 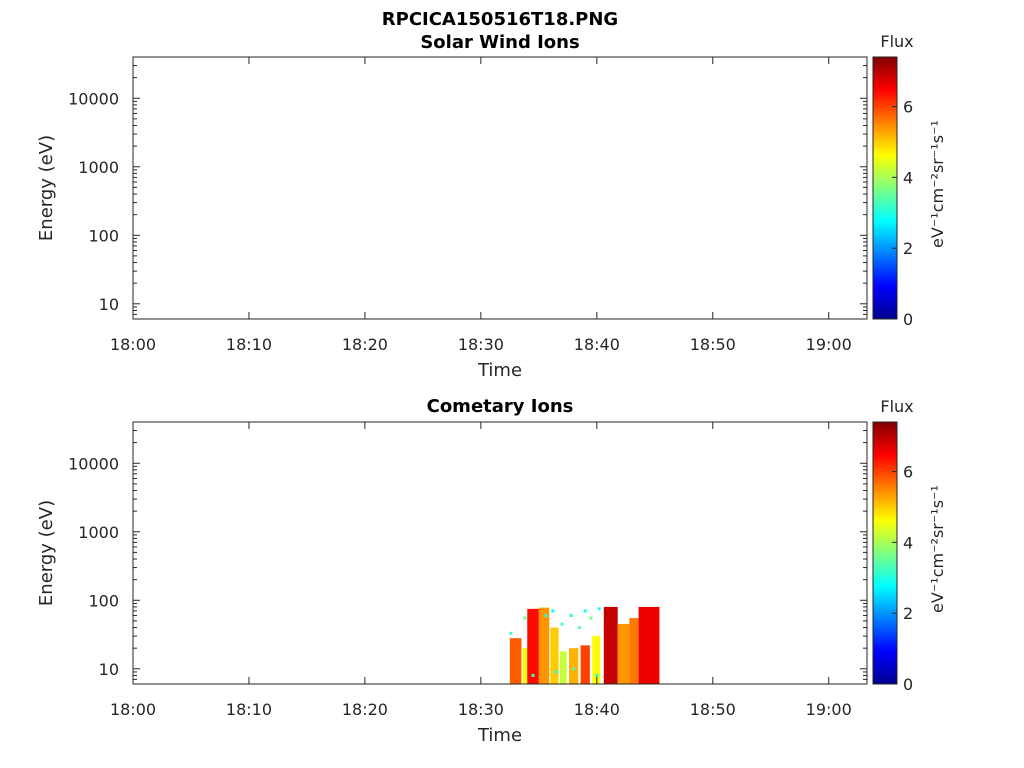 I want to click on panel-title: Solar Wind Ions, so click(x=499, y=42).